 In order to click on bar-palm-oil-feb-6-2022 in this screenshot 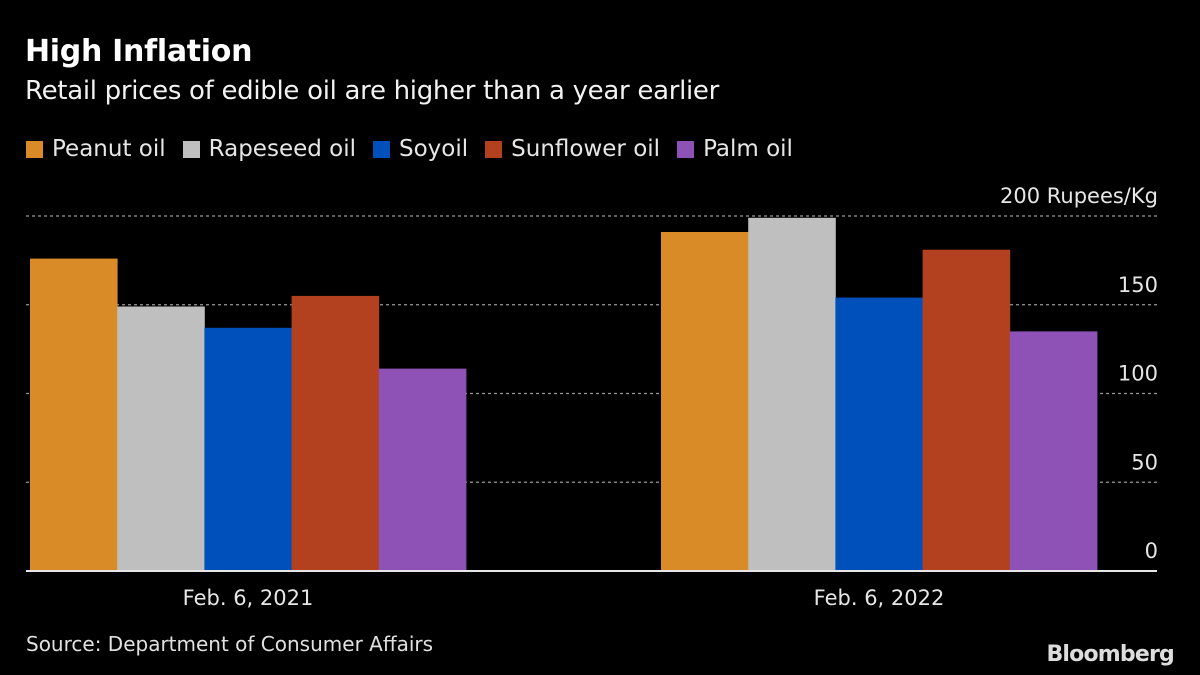, I will do `click(1053, 451)`.